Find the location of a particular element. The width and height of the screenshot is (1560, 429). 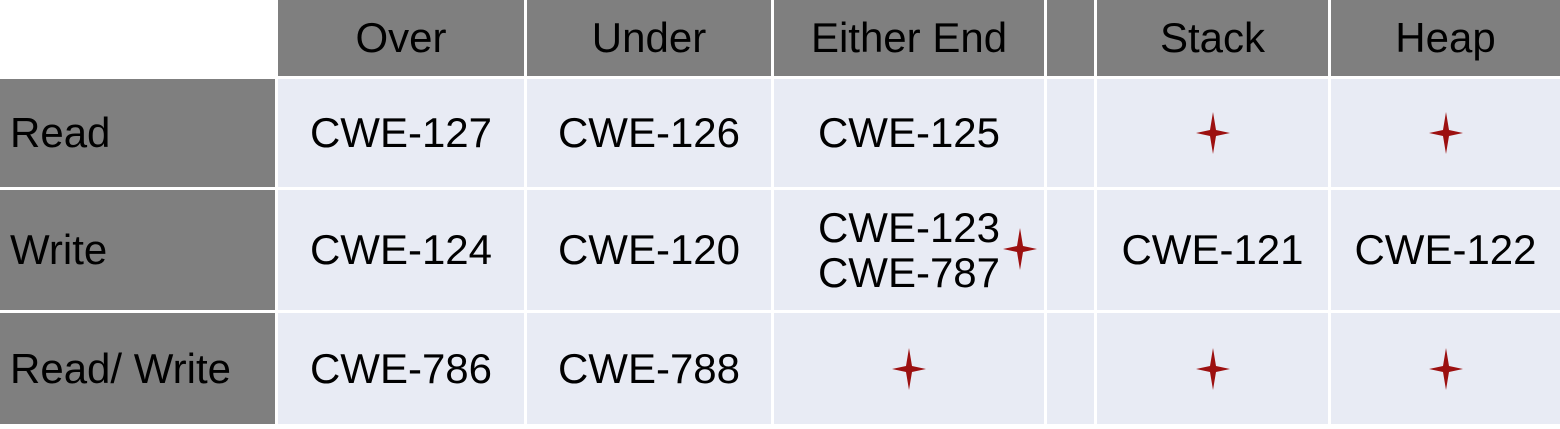

column-header-spacer is located at coordinates (1070, 38).